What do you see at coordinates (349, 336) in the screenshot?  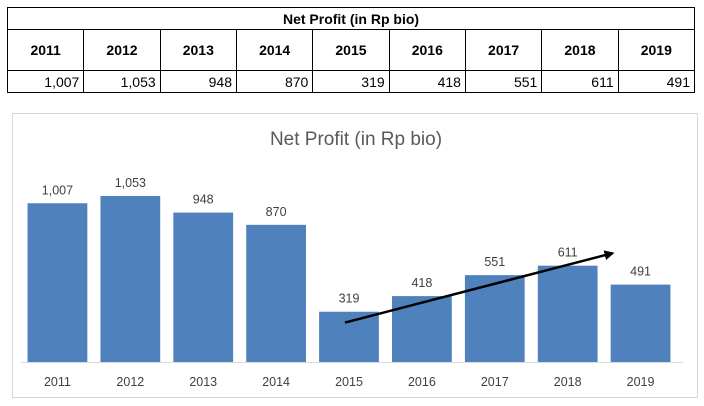 I see `bar-2015` at bounding box center [349, 336].